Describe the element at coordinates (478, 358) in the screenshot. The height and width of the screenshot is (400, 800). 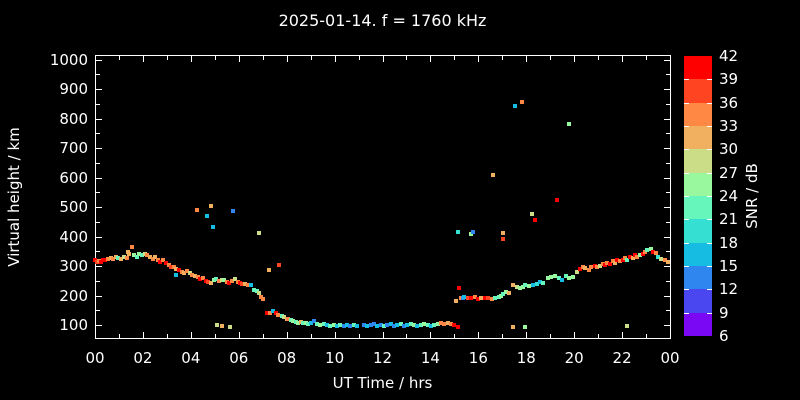
I see `x-tick-label: 16` at that location.